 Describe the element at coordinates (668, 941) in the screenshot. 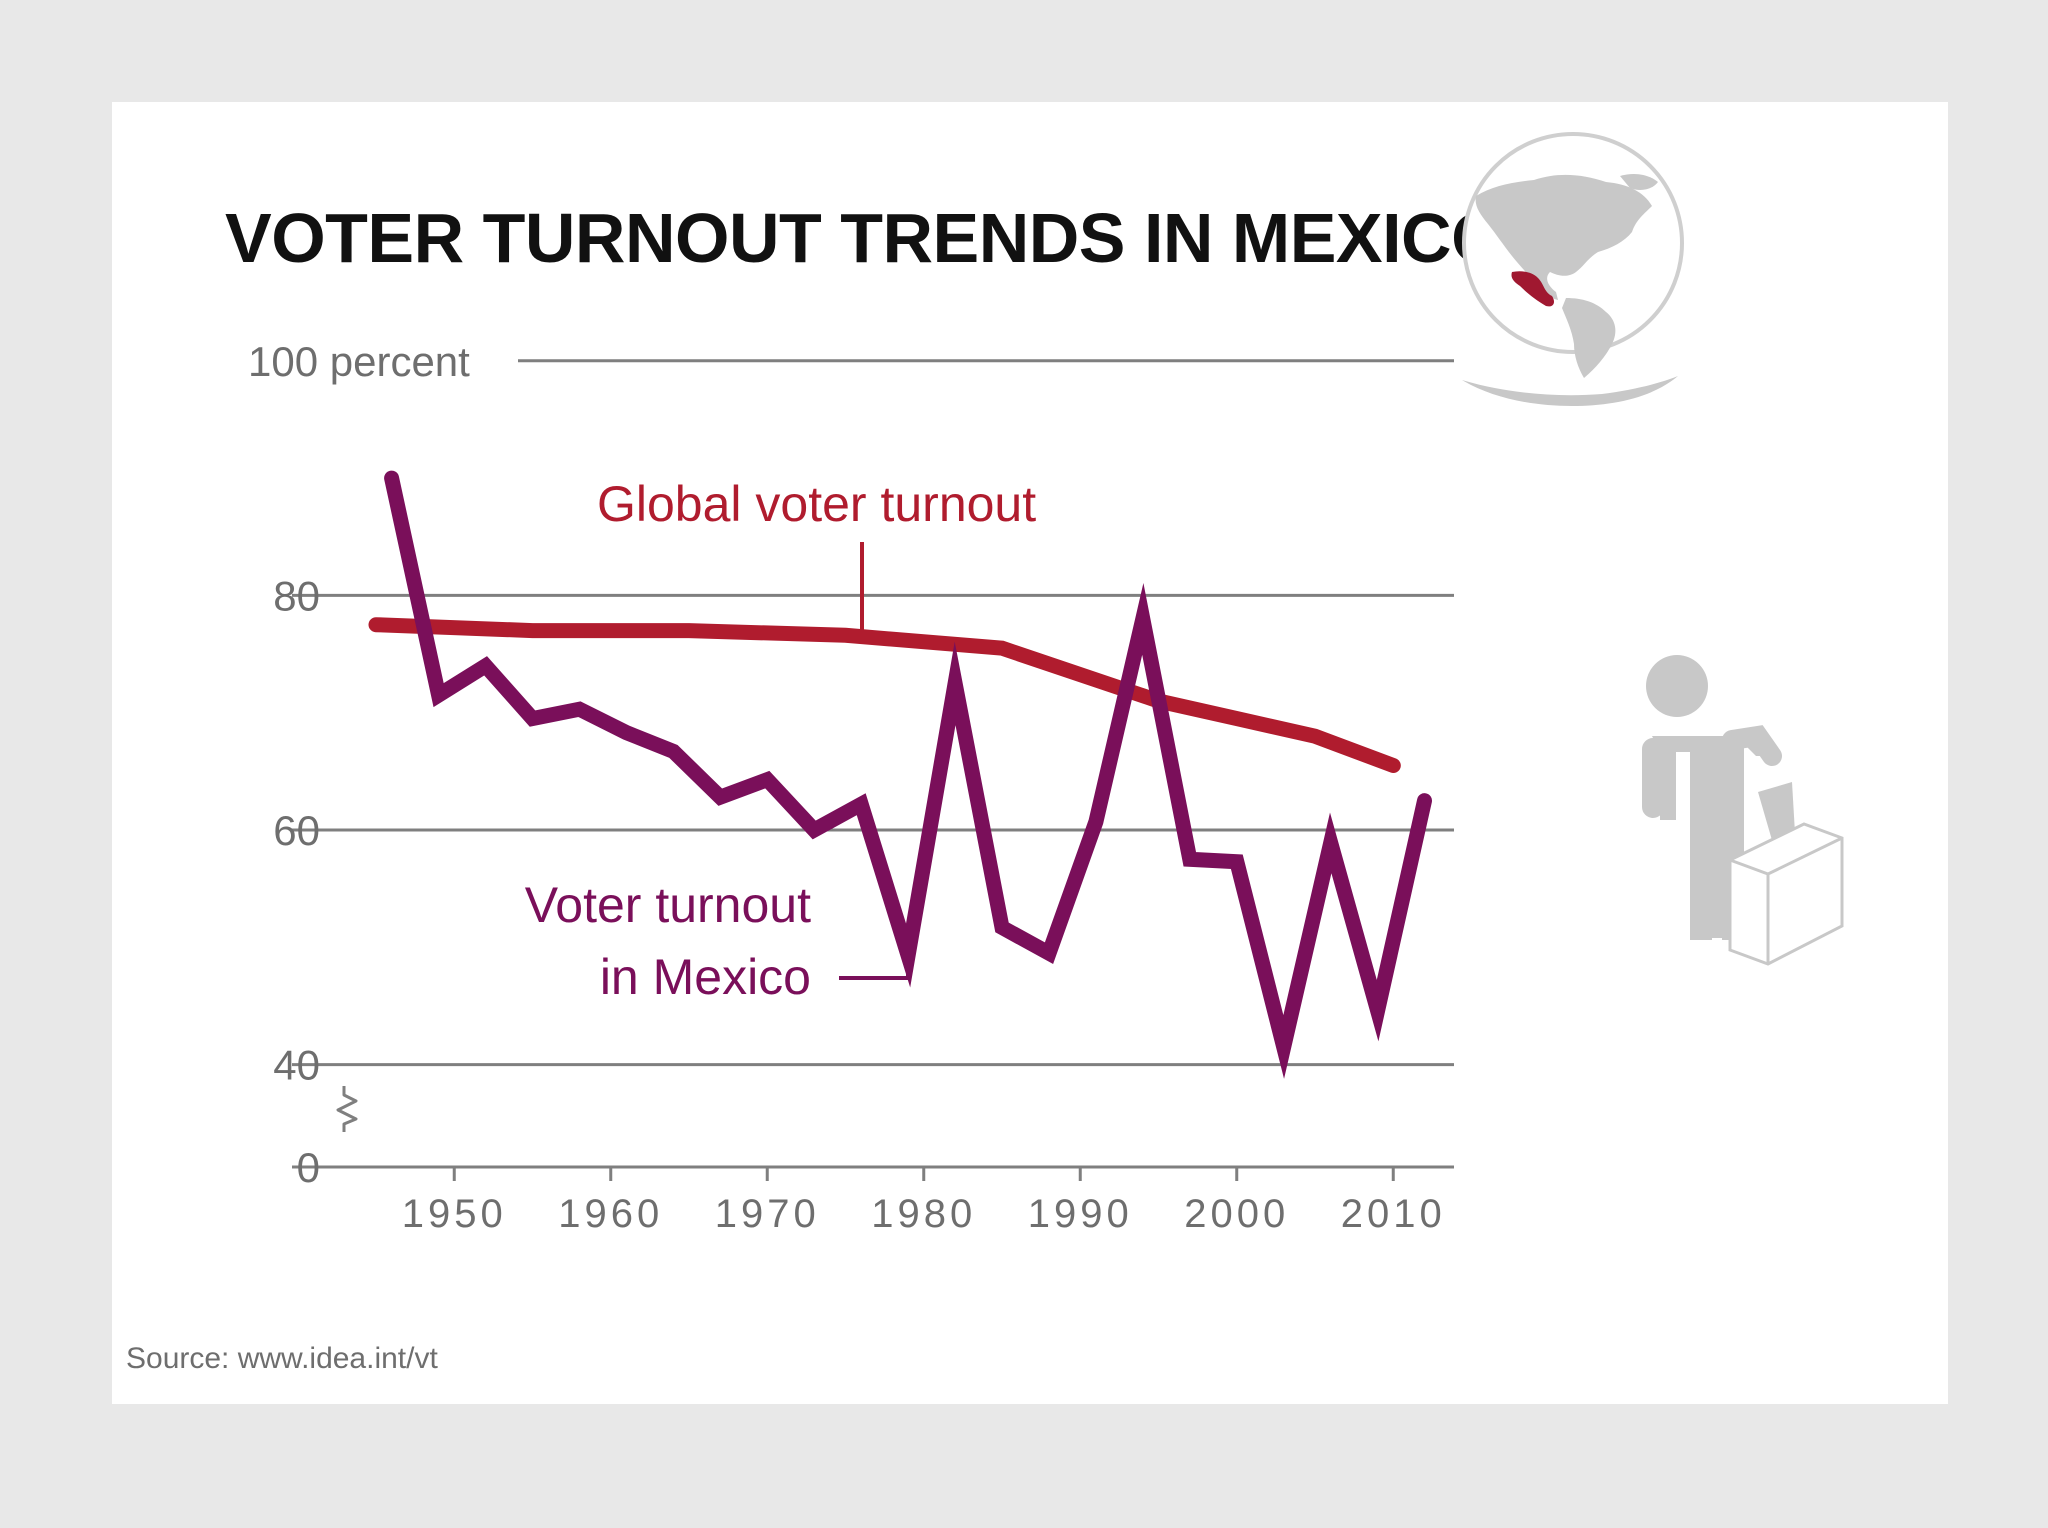

I see `mexico-series-label: Voter turnout in Mexico` at that location.